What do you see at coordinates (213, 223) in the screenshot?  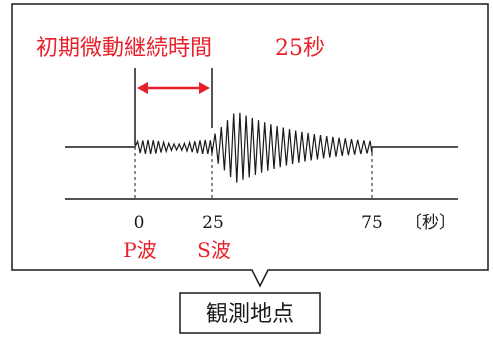 I see `tick-label-25: 25` at bounding box center [213, 223].